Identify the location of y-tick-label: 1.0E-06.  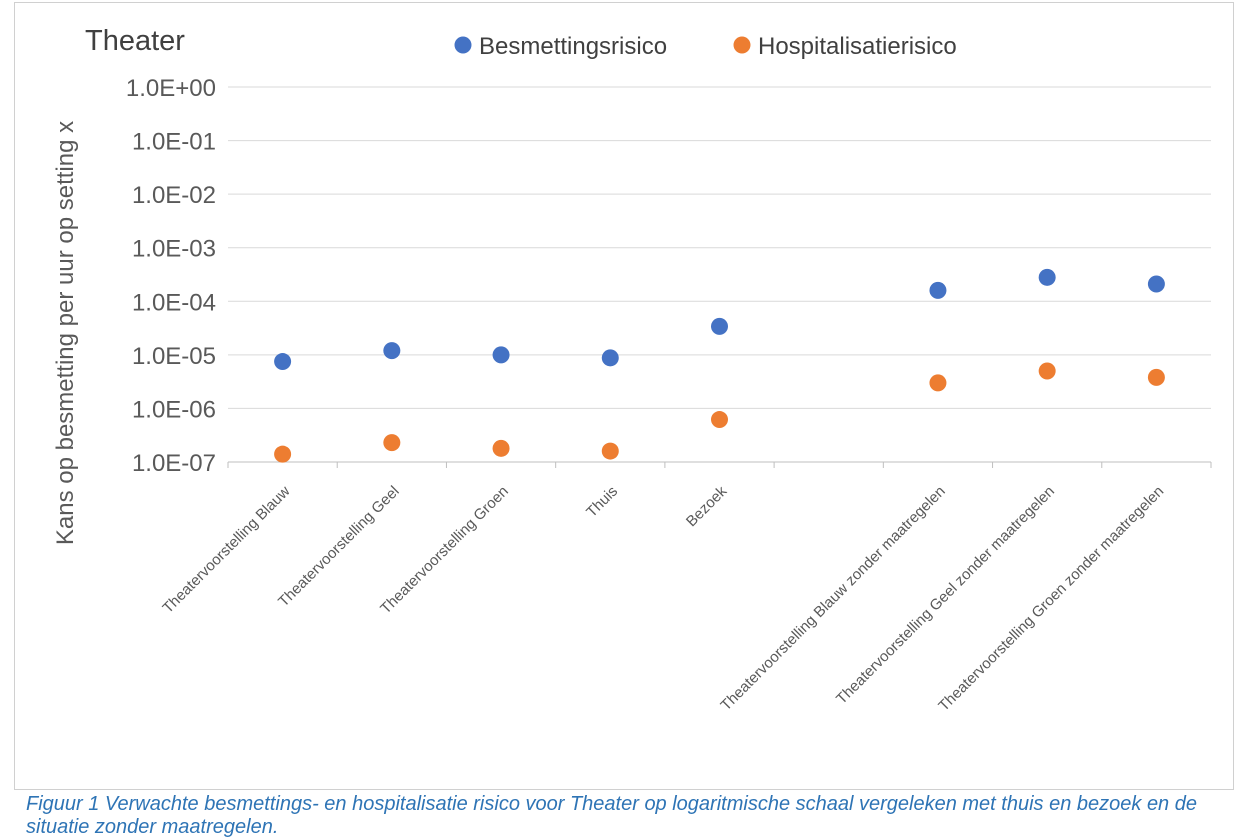
(174, 409).